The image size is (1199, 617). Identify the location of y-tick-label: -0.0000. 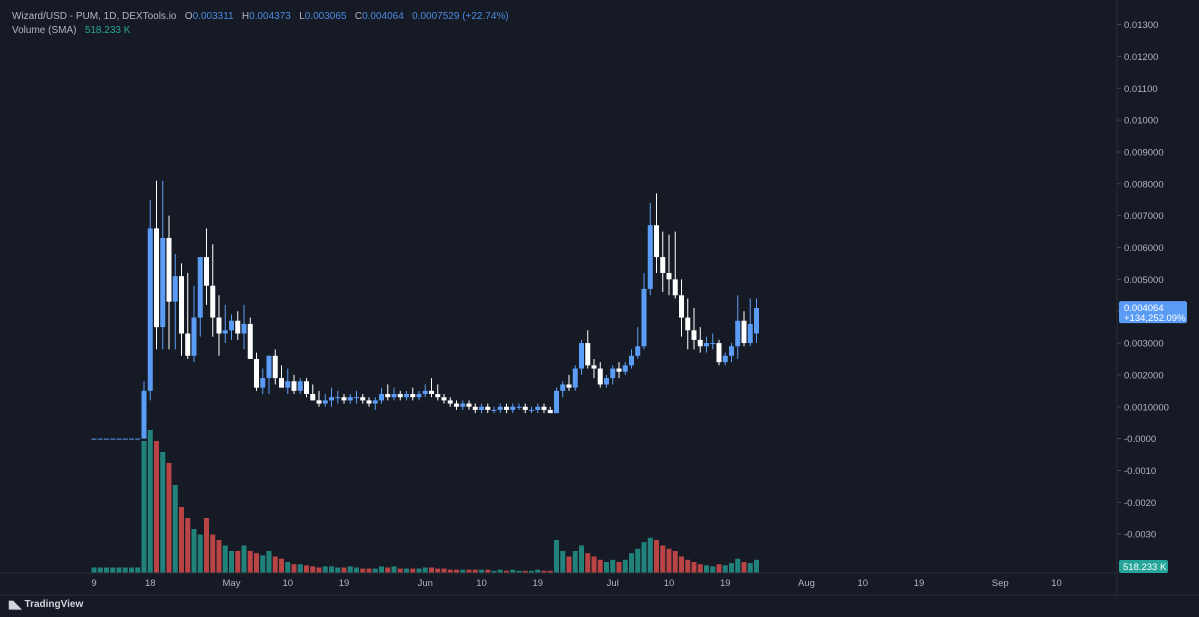
(1140, 439).